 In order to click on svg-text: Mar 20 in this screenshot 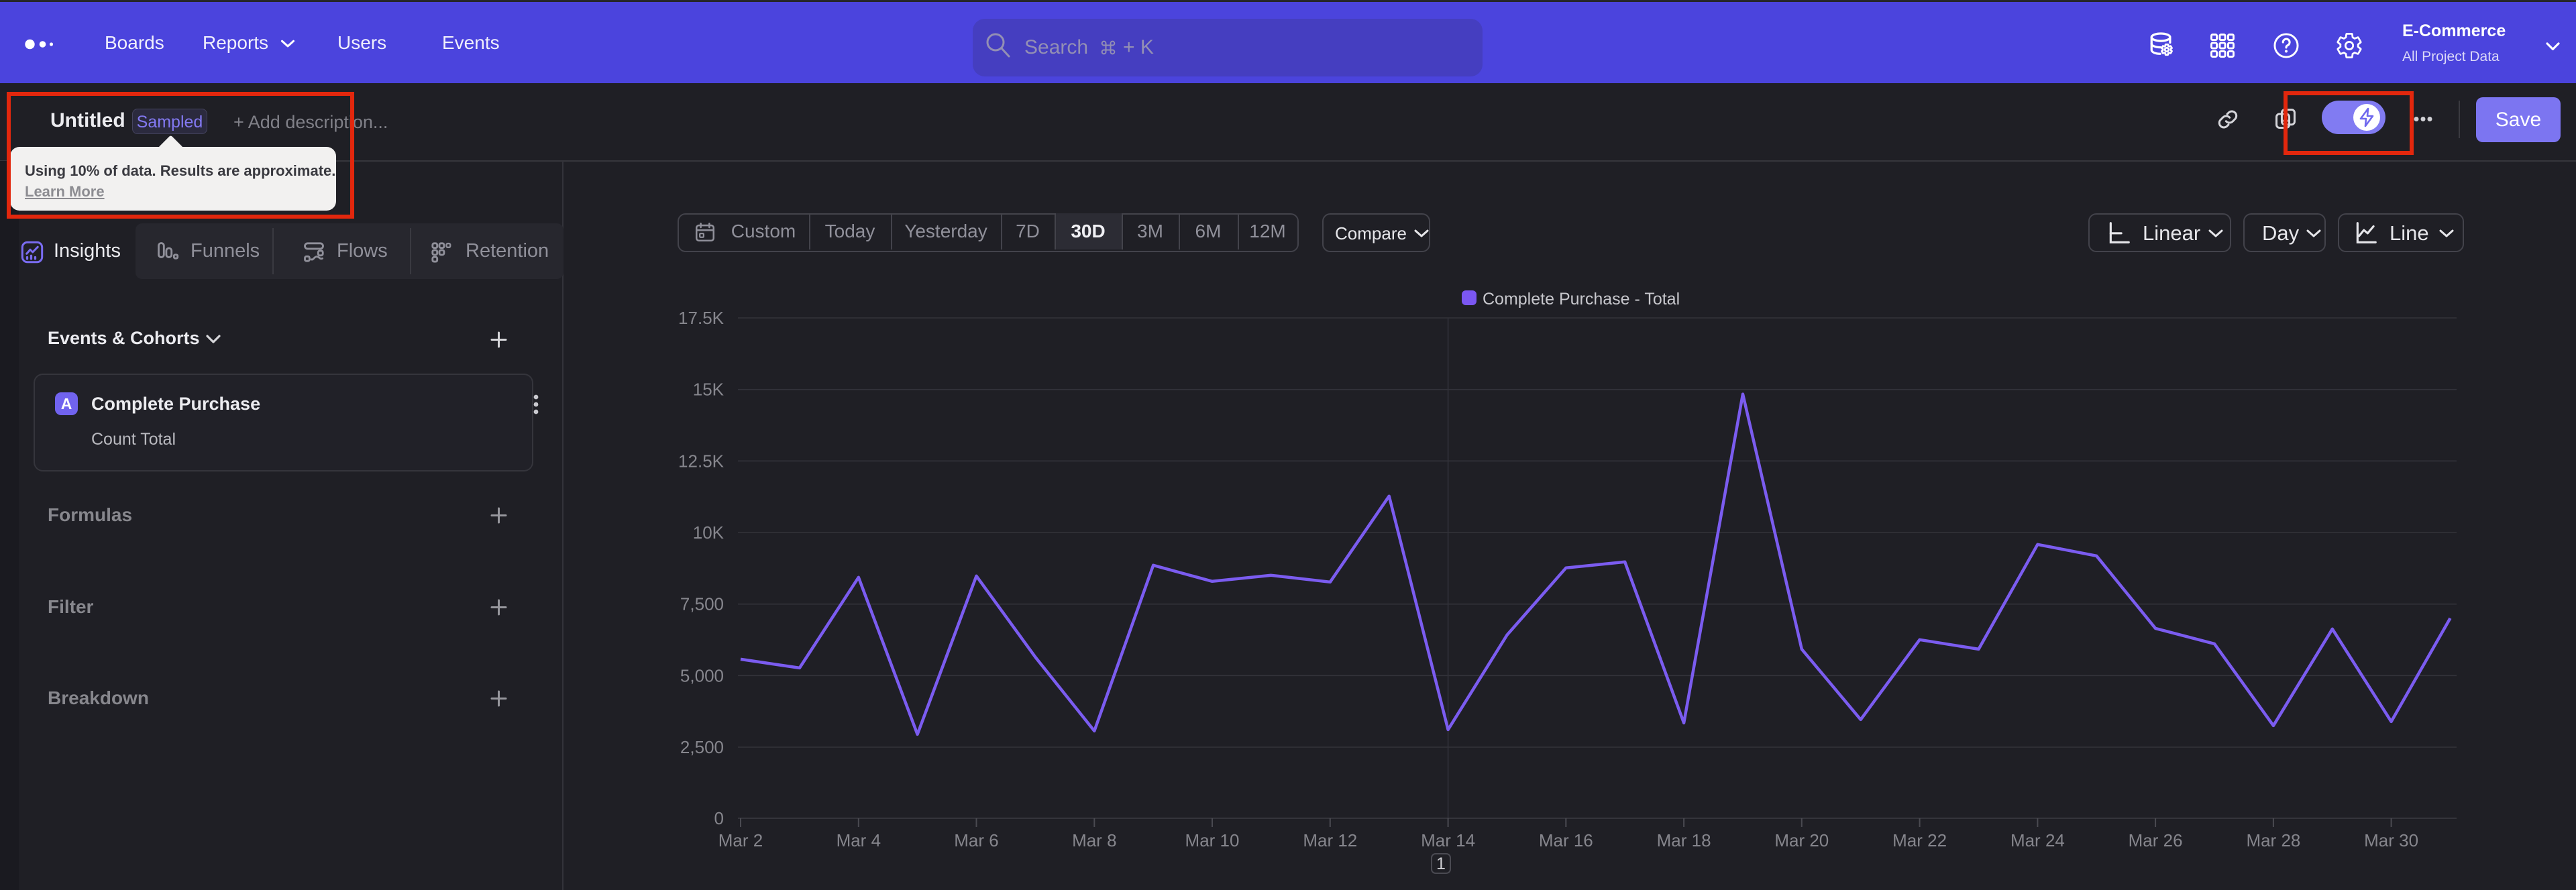, I will do `click(1801, 840)`.